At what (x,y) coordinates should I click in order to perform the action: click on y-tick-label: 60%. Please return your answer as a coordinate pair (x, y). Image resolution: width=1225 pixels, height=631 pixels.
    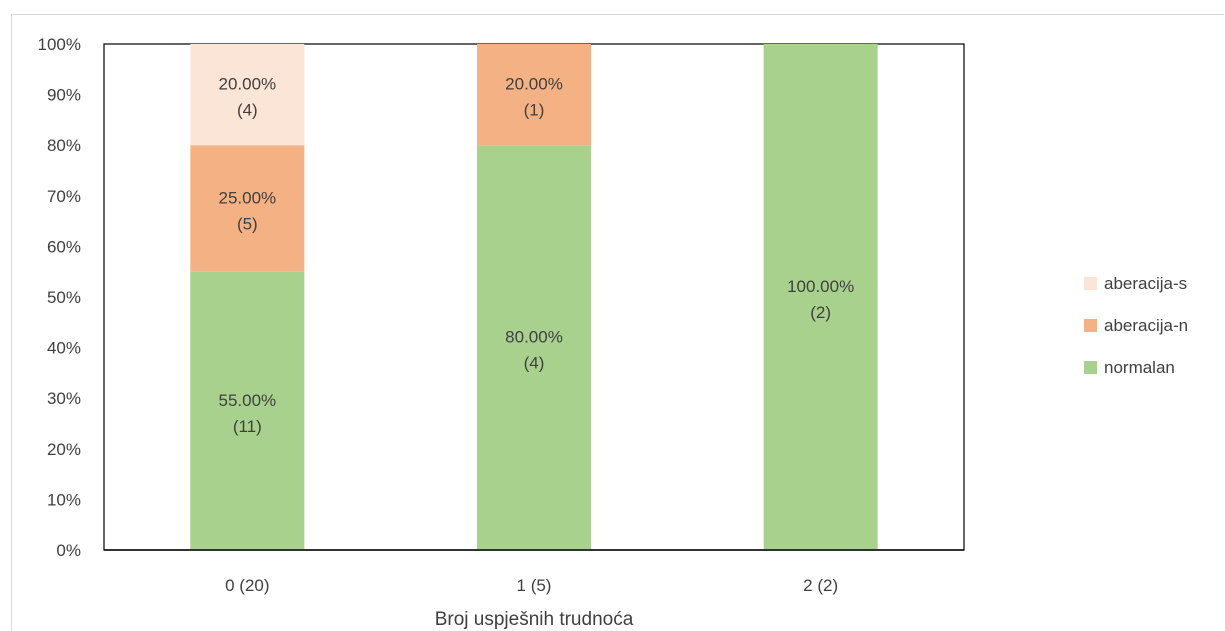
    Looking at the image, I should click on (64, 246).